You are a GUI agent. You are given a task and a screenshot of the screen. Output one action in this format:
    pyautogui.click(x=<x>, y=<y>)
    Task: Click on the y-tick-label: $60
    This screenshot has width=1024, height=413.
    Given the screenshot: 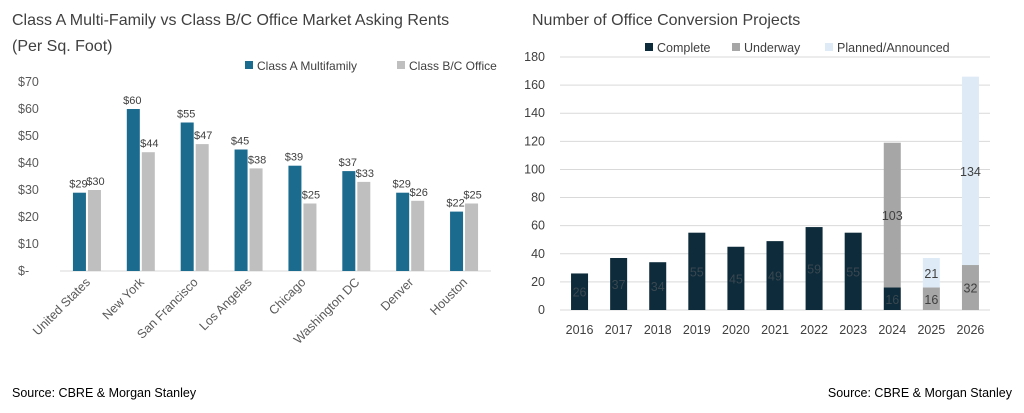 What is the action you would take?
    pyautogui.click(x=28, y=109)
    